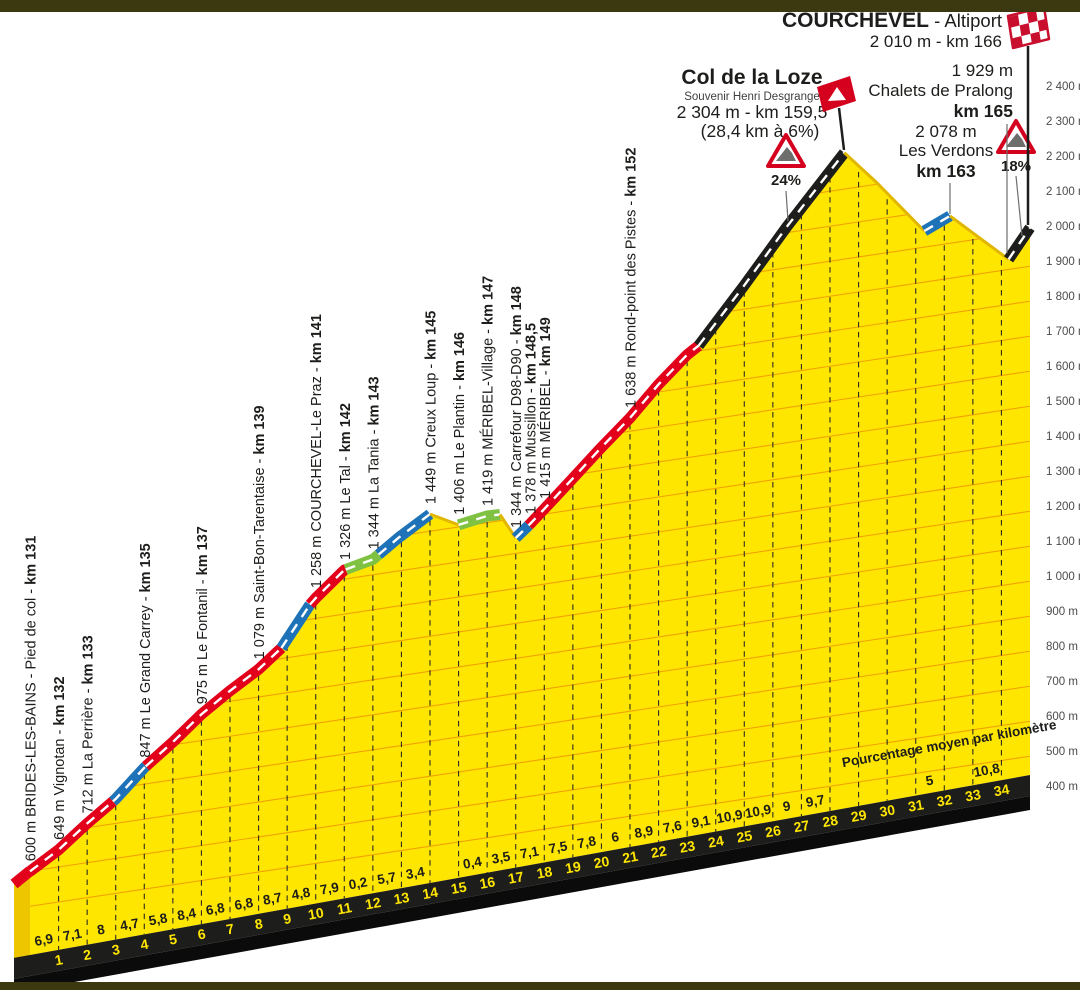 The width and height of the screenshot is (1080, 990). I want to click on gradient-value: 9, so click(787, 806).